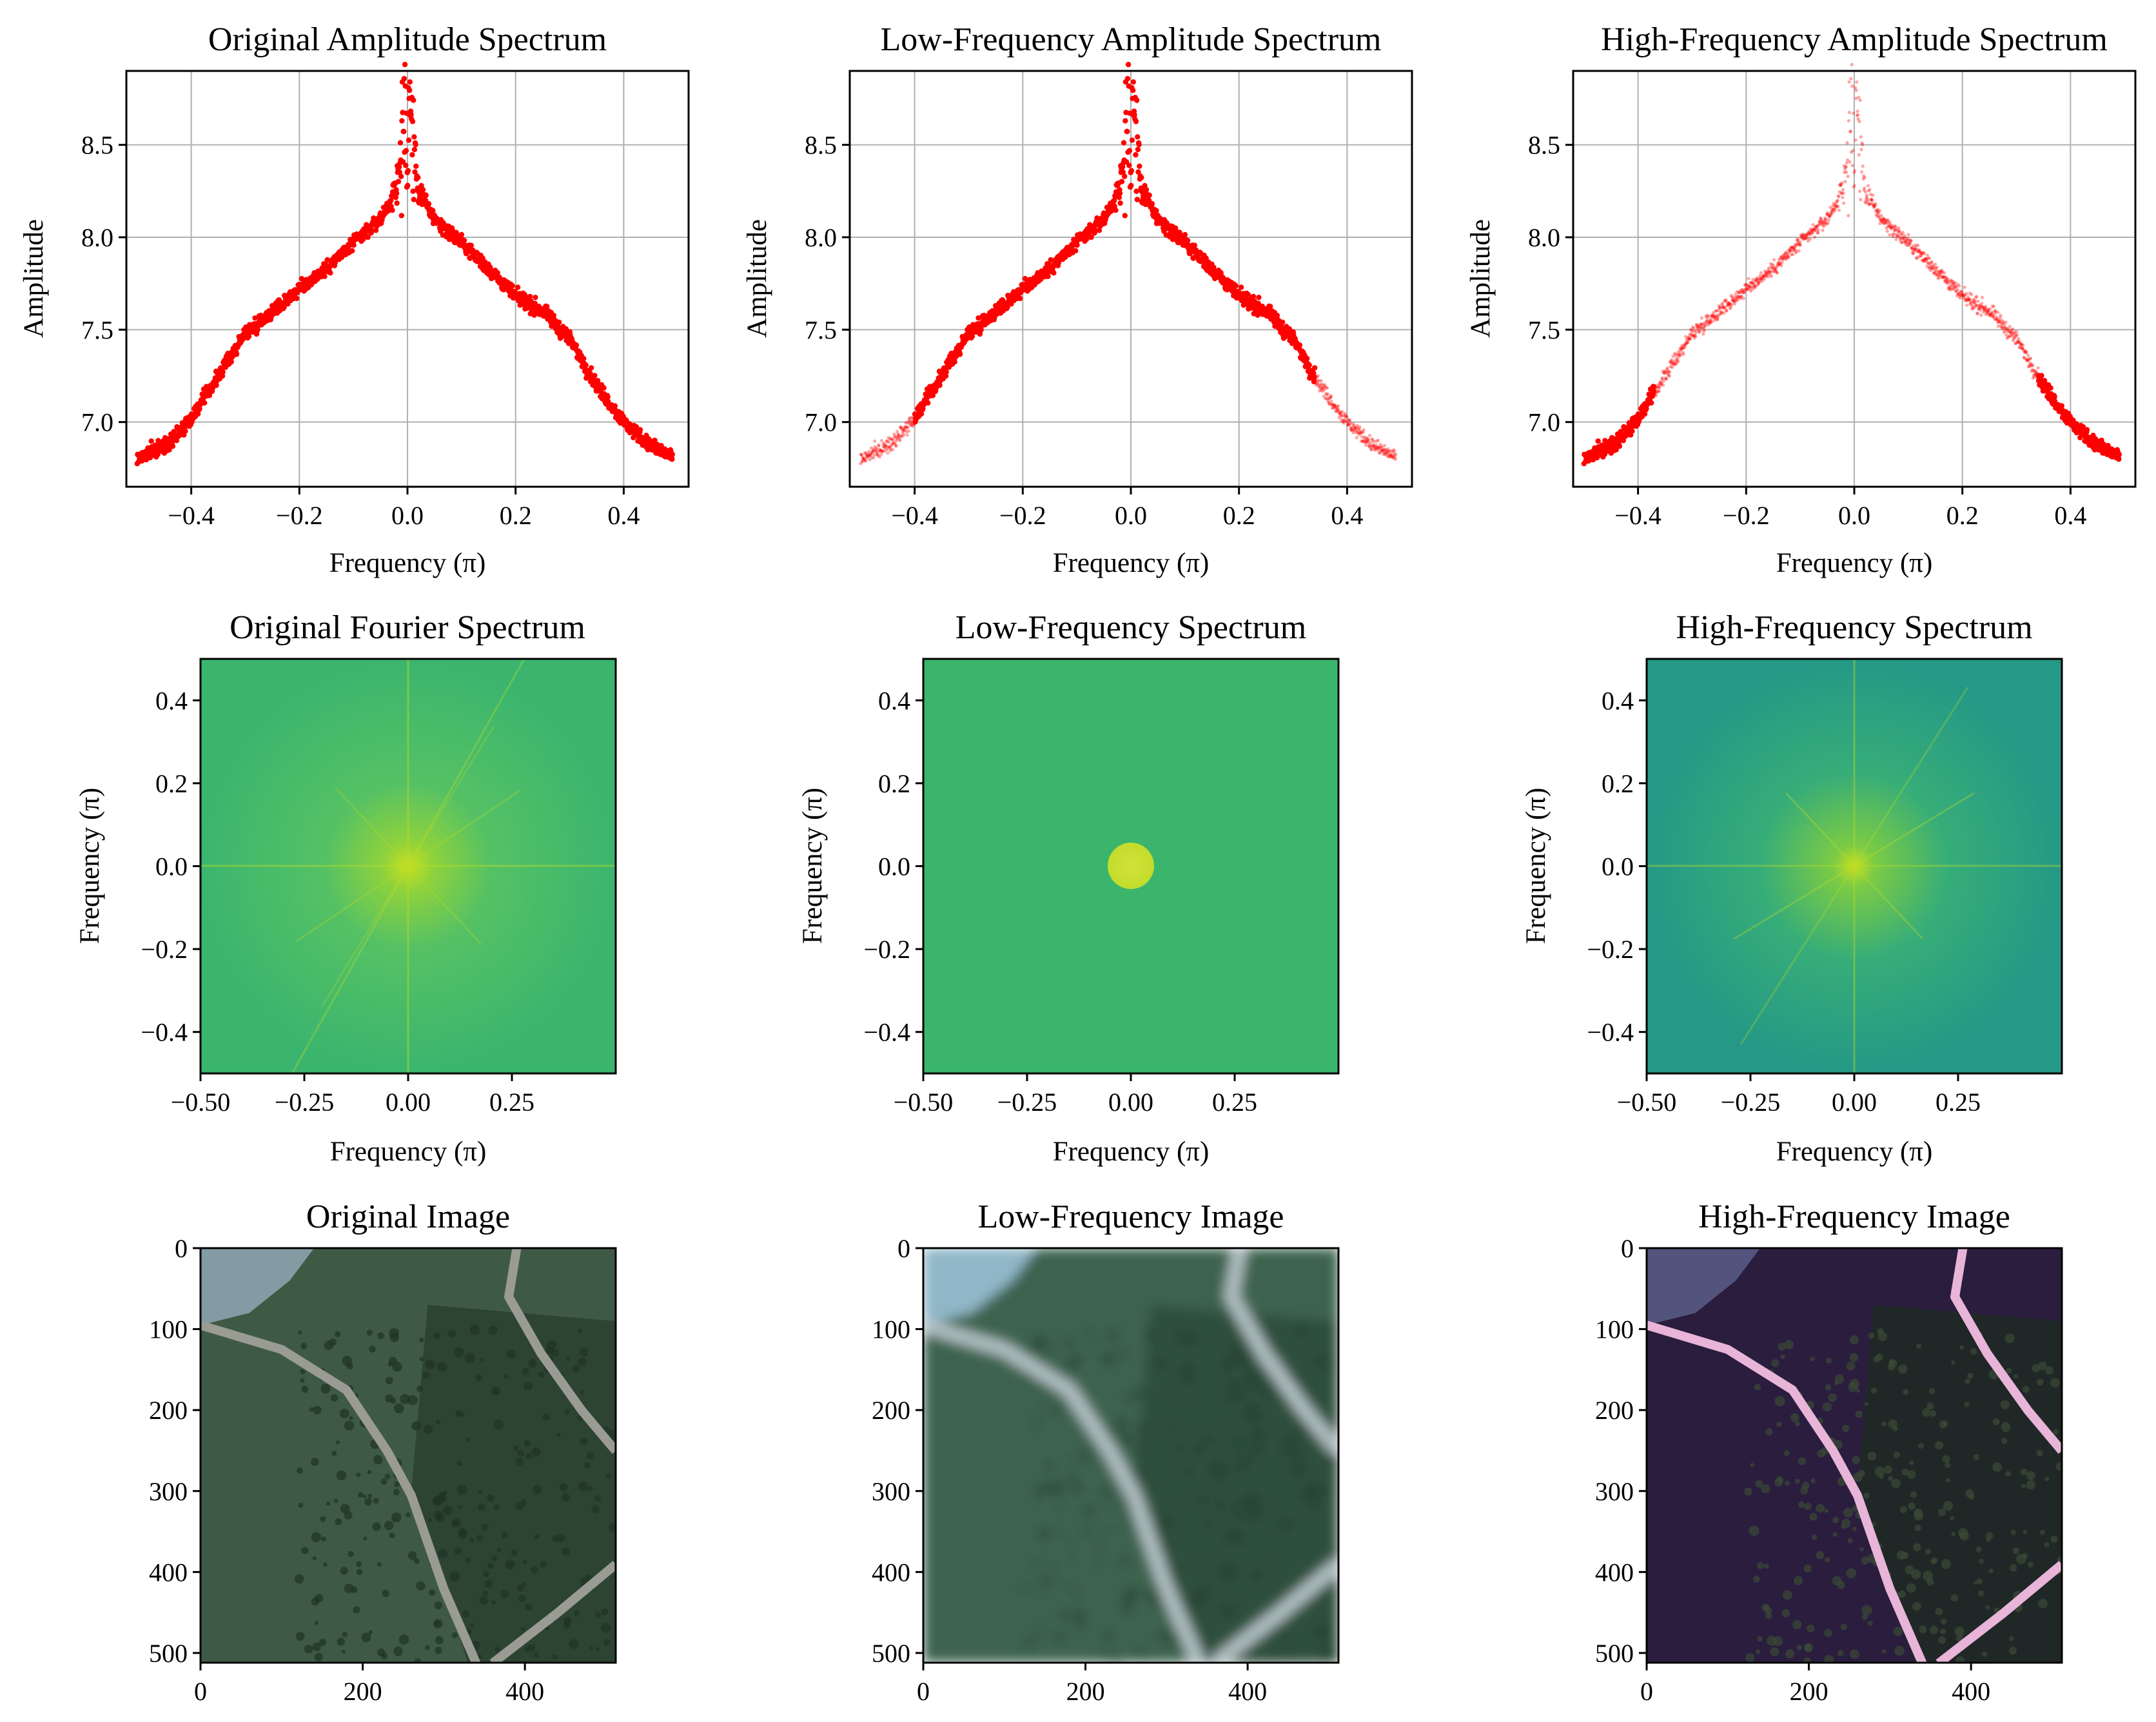  I want to click on panel-title: High-Frequency Amplitude Spectrum, so click(1854, 39).